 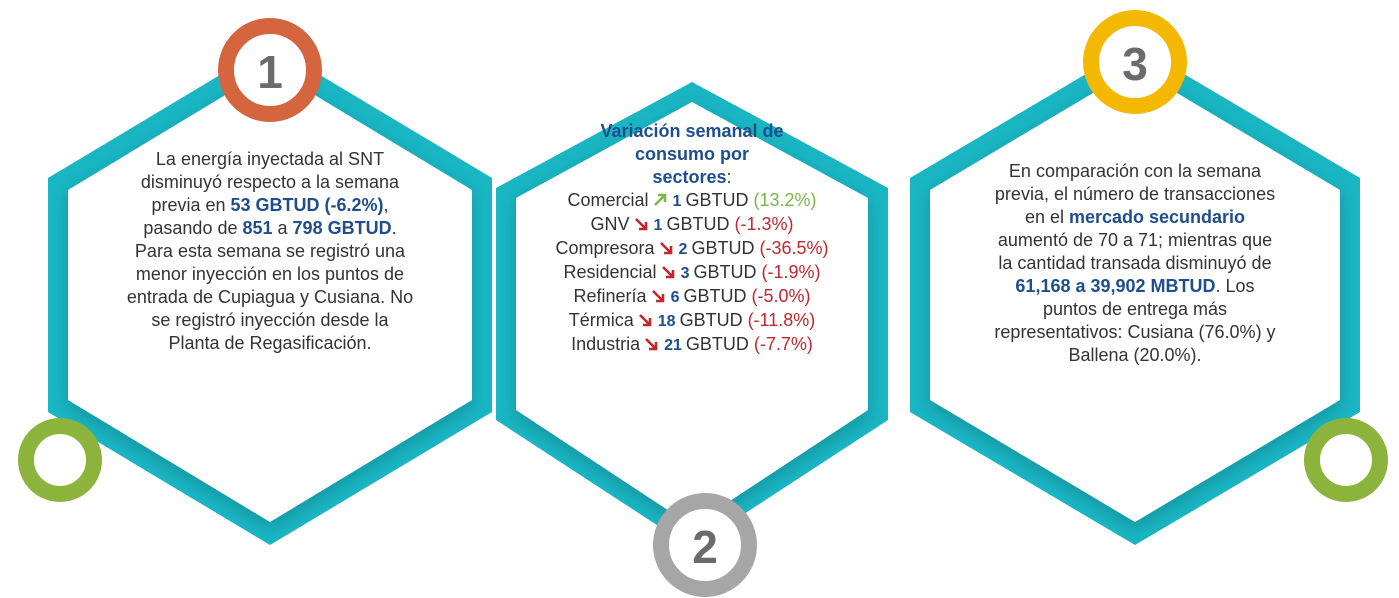 I want to click on sector-value: 2, so click(x=683, y=249).